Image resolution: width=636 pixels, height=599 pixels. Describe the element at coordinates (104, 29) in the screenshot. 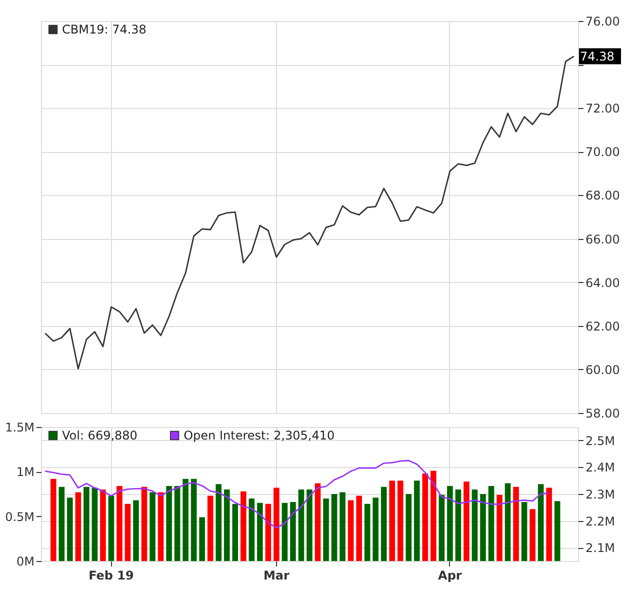

I see `legend-label: CBM19: 74.38` at that location.